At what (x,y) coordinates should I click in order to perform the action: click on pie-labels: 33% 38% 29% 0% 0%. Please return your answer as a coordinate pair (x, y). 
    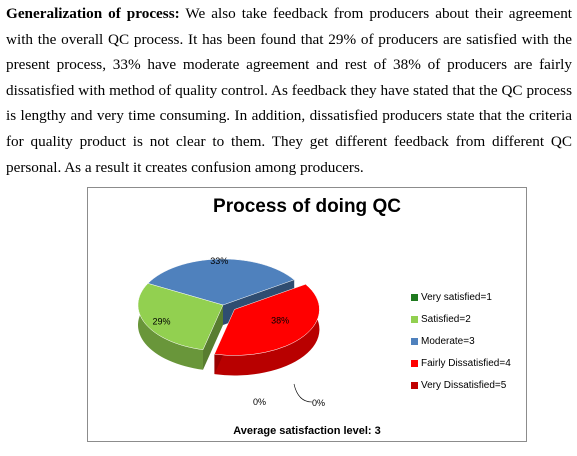
    Looking at the image, I should click on (239, 332).